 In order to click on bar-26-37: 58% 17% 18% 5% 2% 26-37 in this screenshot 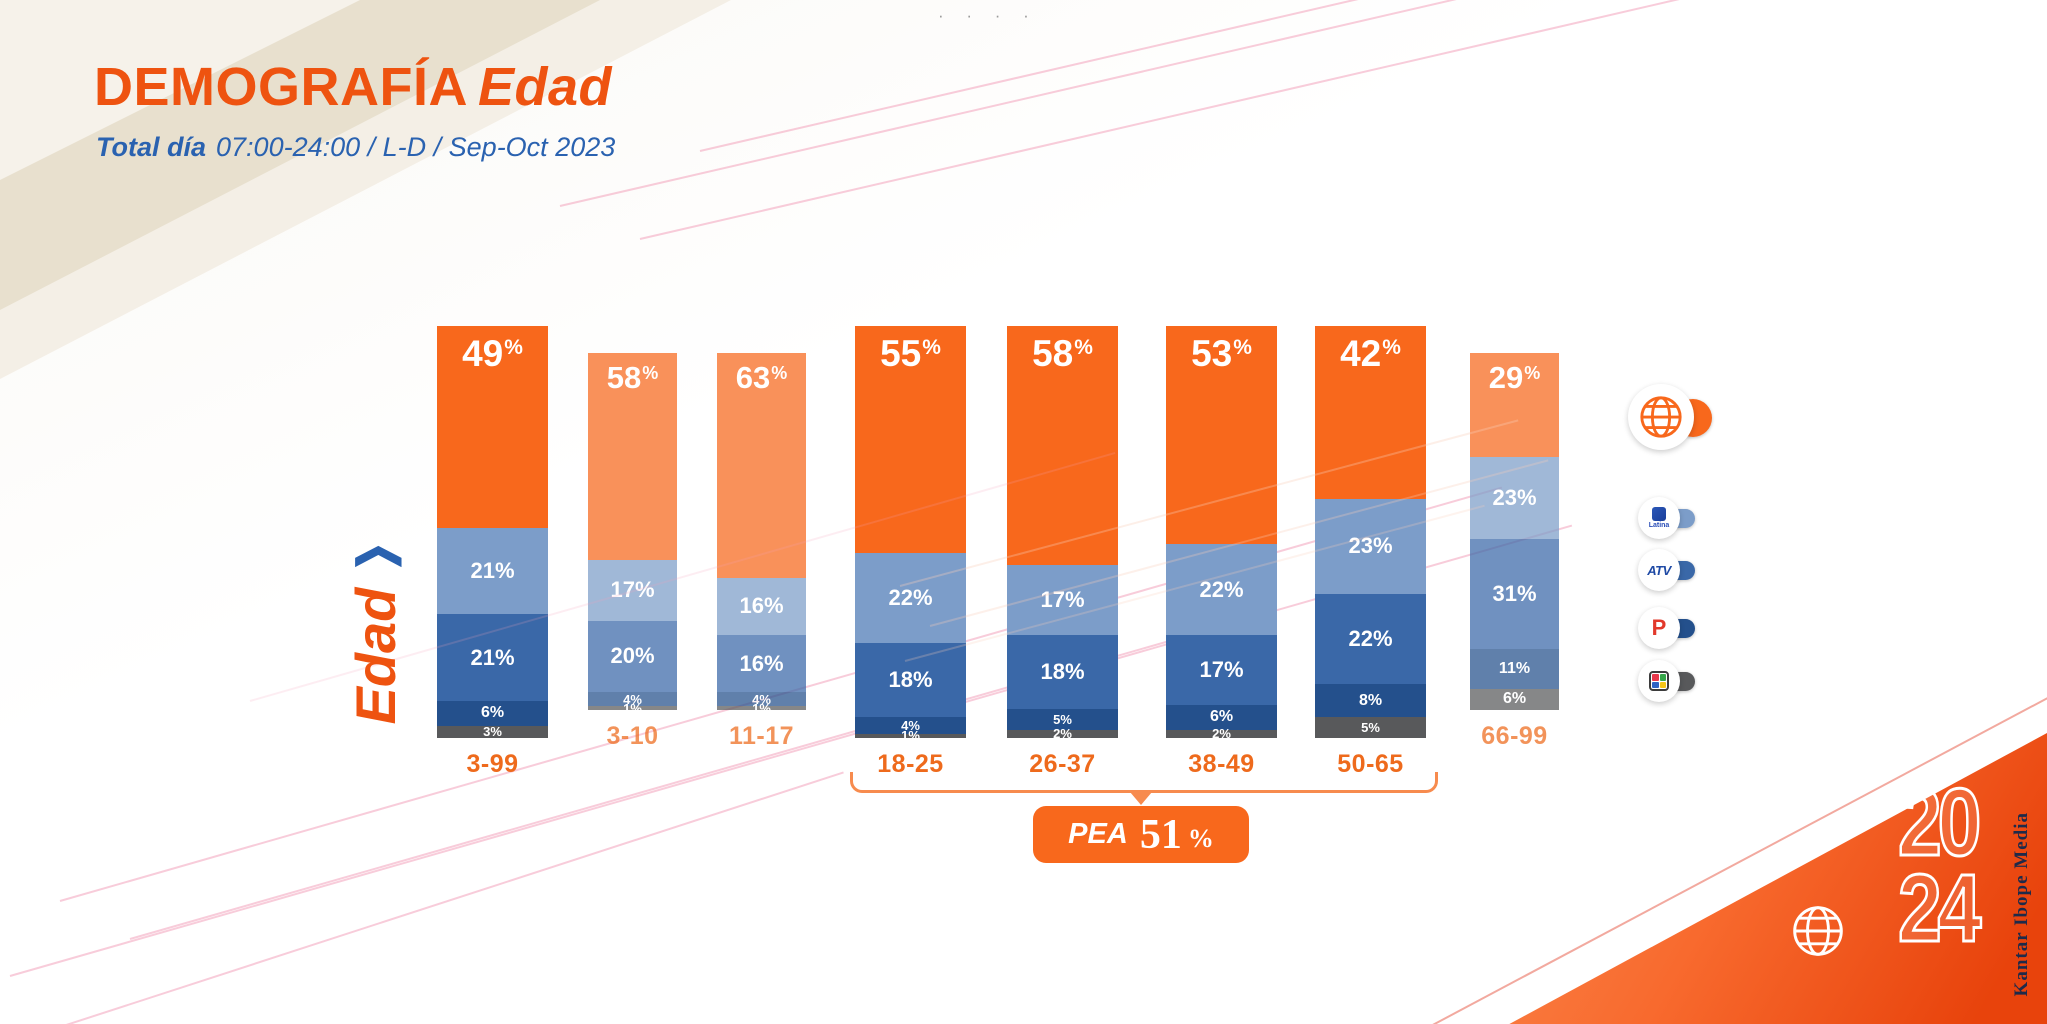, I will do `click(1062, 552)`.